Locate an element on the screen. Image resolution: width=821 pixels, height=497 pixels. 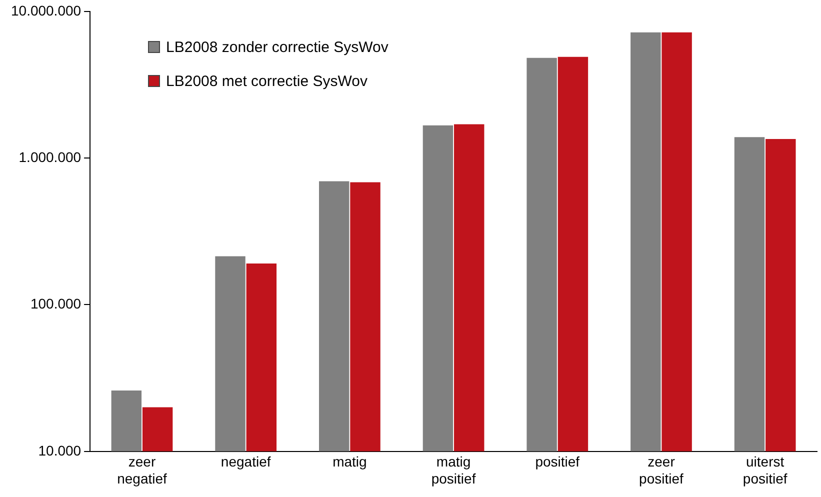
x-tick-label: negatief is located at coordinates (245, 462).